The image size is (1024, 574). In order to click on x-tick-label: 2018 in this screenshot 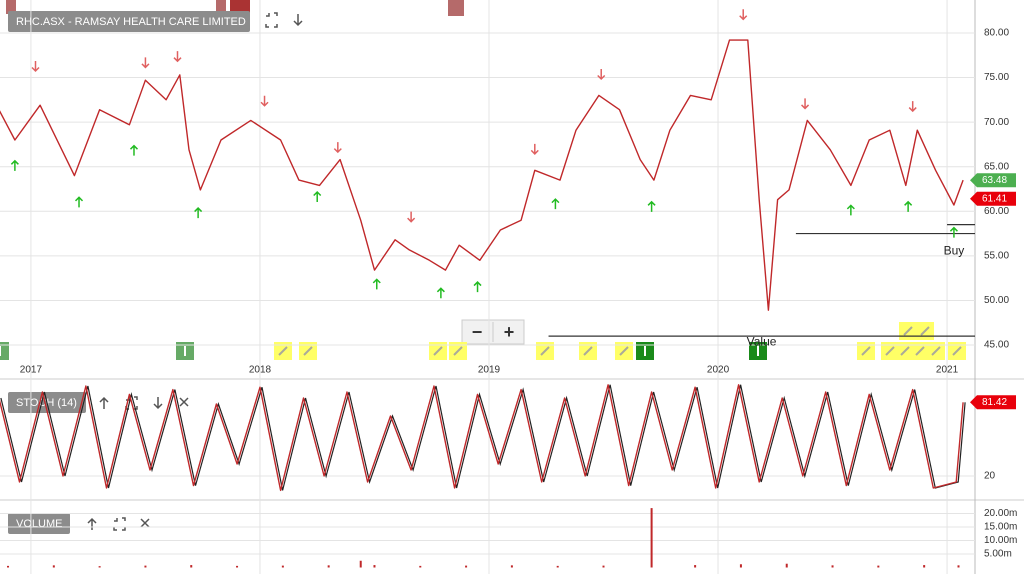, I will do `click(260, 370)`.